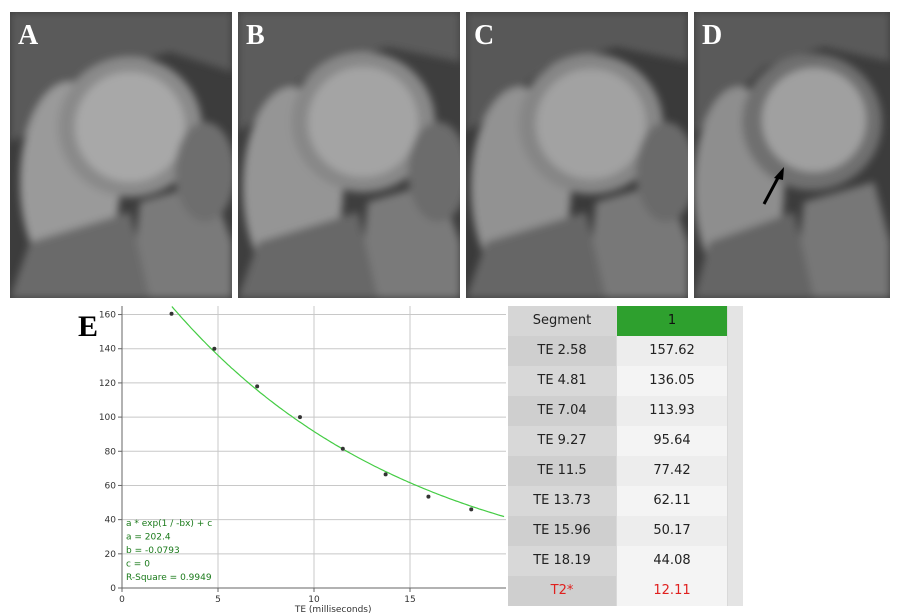 Image resolution: width=901 pixels, height=613 pixels. I want to click on row-value: 44.08, so click(672, 561).